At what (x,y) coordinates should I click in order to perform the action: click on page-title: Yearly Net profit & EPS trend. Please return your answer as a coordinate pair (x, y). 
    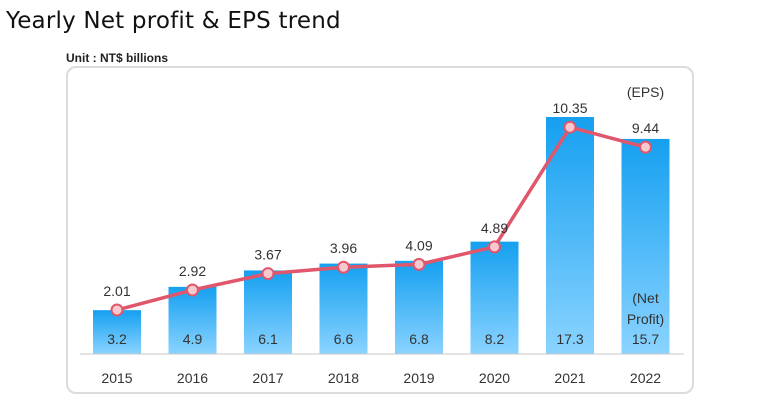
    Looking at the image, I should click on (173, 21).